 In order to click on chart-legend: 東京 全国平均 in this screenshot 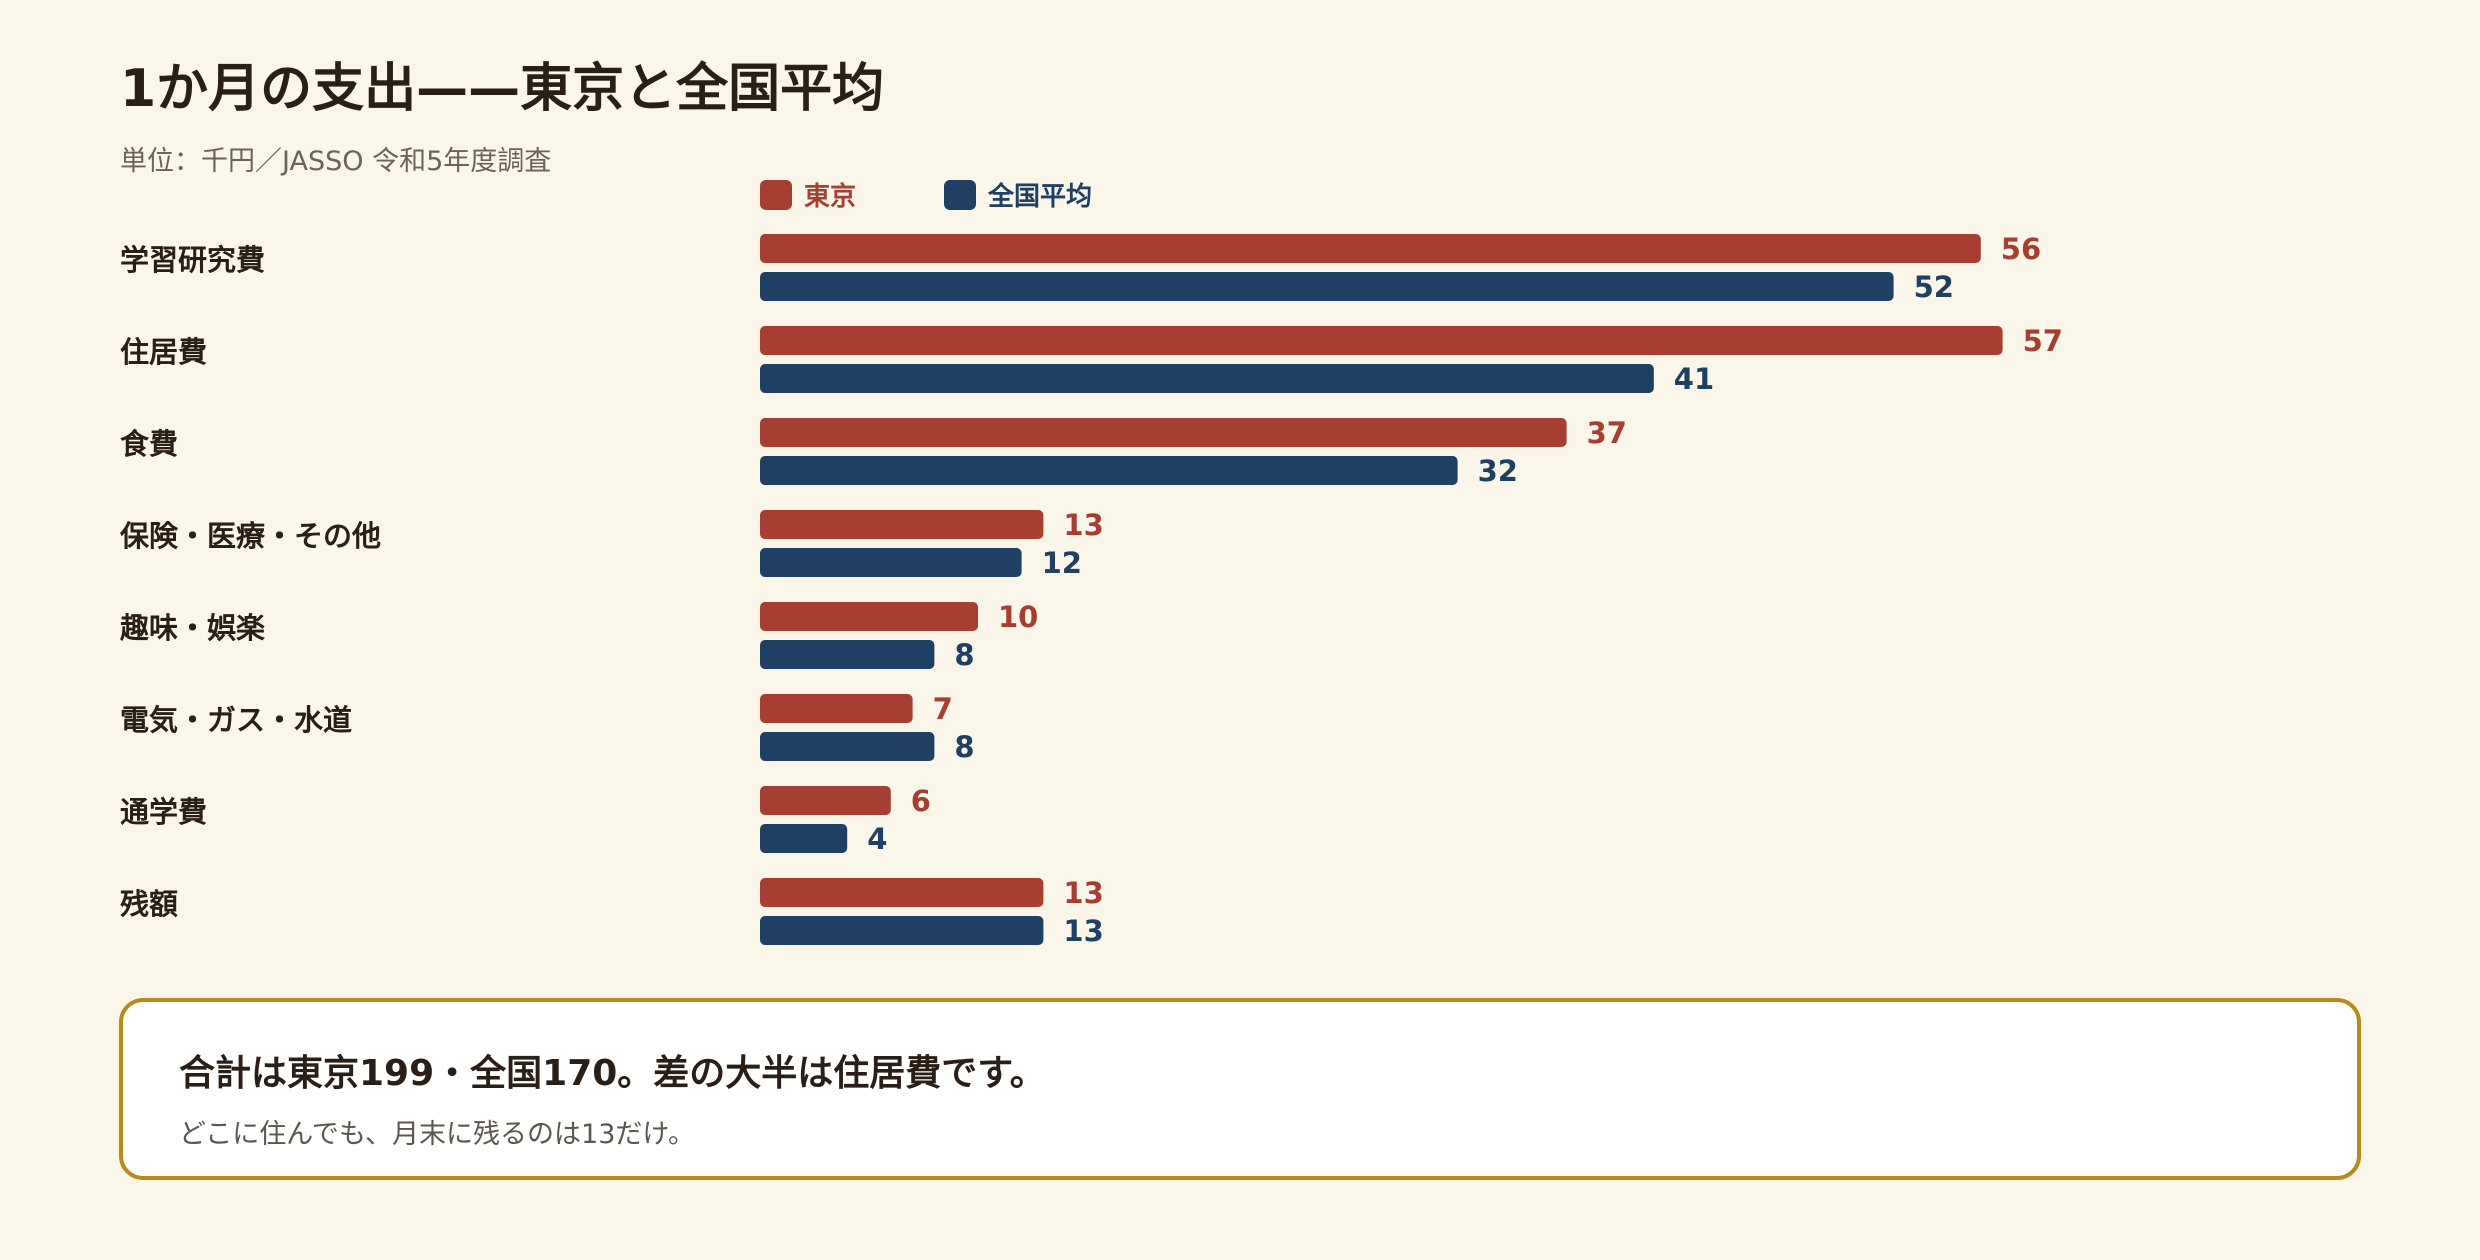, I will do `click(970, 194)`.